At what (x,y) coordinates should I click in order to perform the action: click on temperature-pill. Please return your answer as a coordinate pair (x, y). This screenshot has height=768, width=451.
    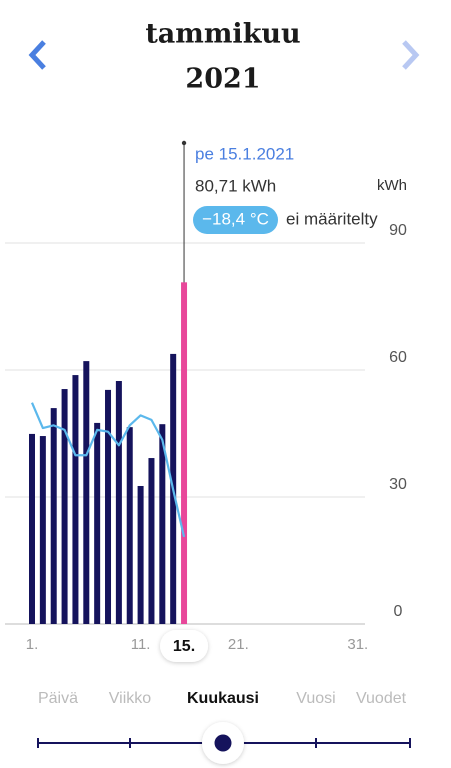
    Looking at the image, I should click on (235, 220).